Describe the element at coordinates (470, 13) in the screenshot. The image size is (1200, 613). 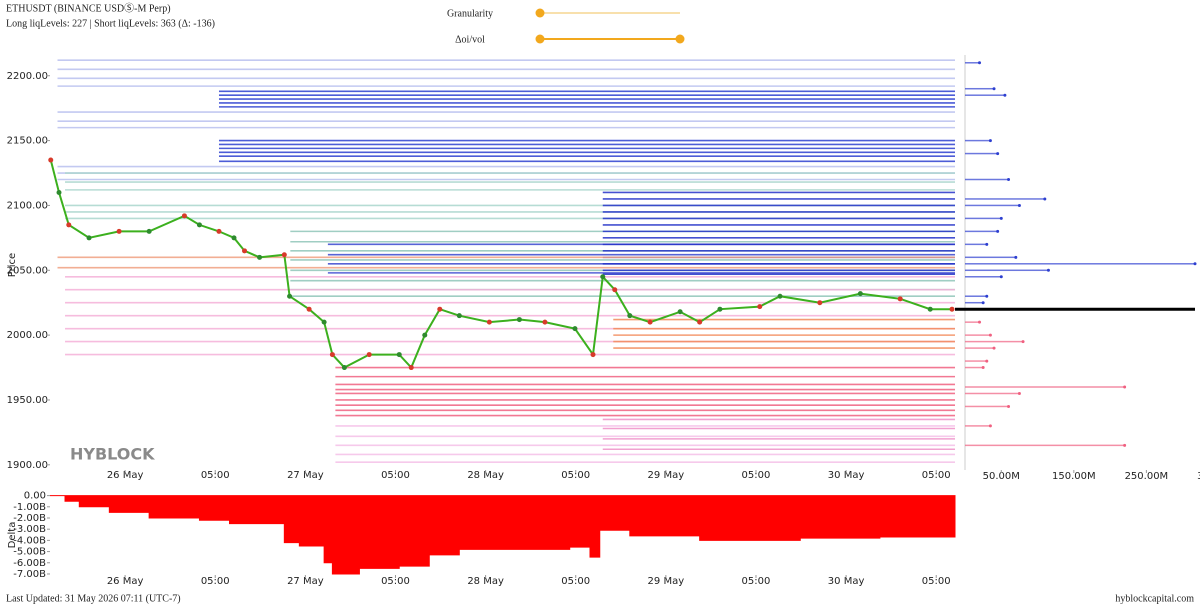
I see `granularity-label: Granularity` at that location.